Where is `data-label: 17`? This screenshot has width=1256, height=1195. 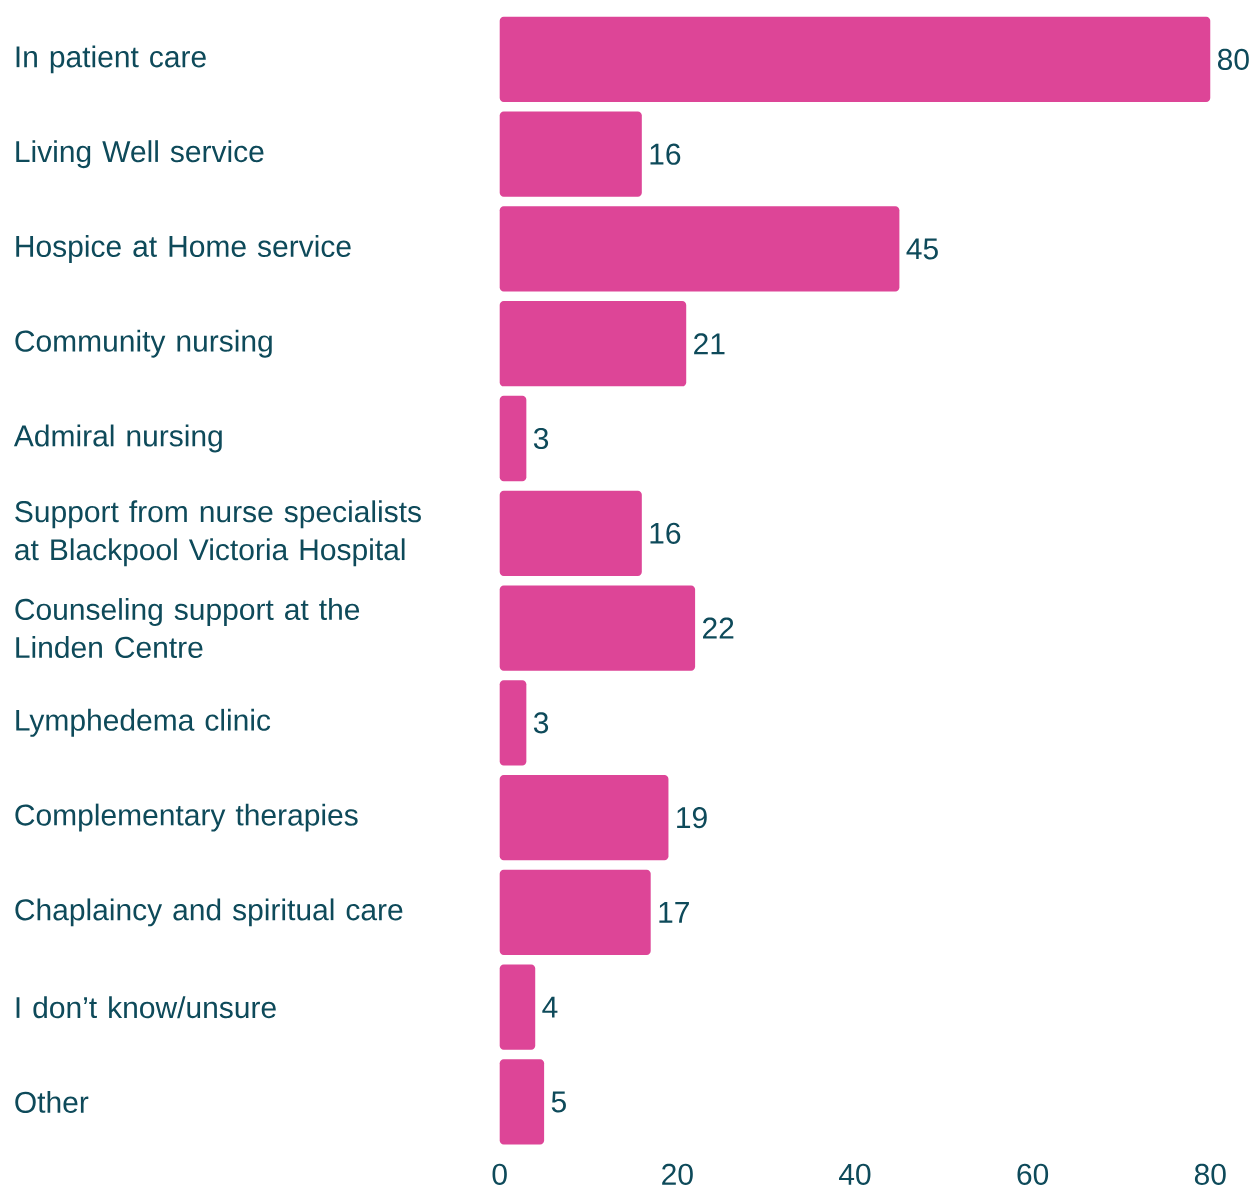
data-label: 17 is located at coordinates (674, 912).